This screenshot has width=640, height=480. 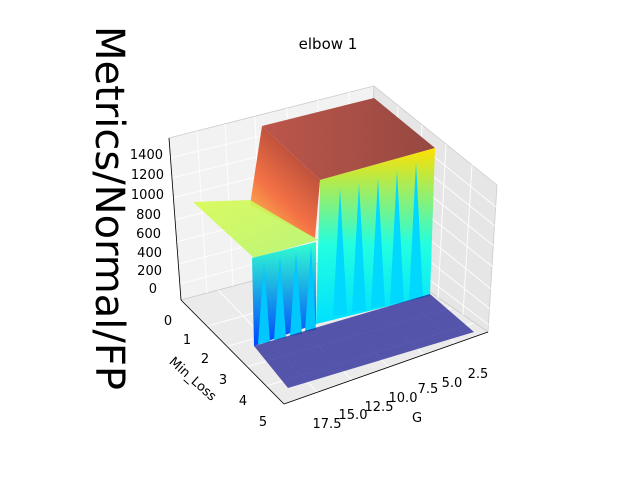 I want to click on surface-cliff-spikes, so click(x=378, y=239).